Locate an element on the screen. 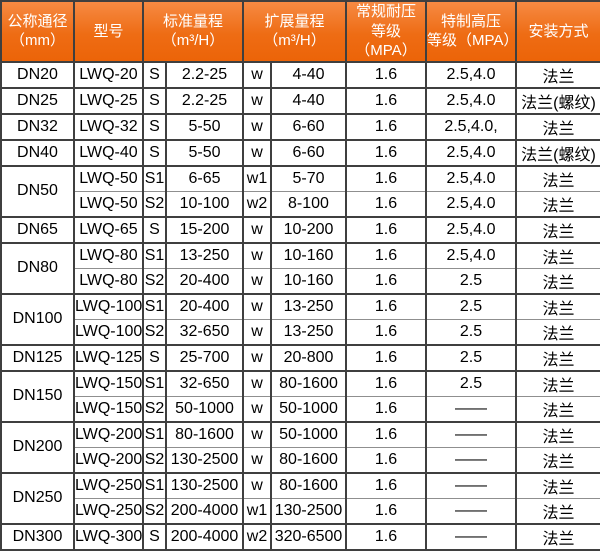 This screenshot has width=600, height=551. table-row: DN20 LWQ-20 S 2.2-25 w 4-40 1.6 2.5,4.0 法兰 is located at coordinates (300, 75).